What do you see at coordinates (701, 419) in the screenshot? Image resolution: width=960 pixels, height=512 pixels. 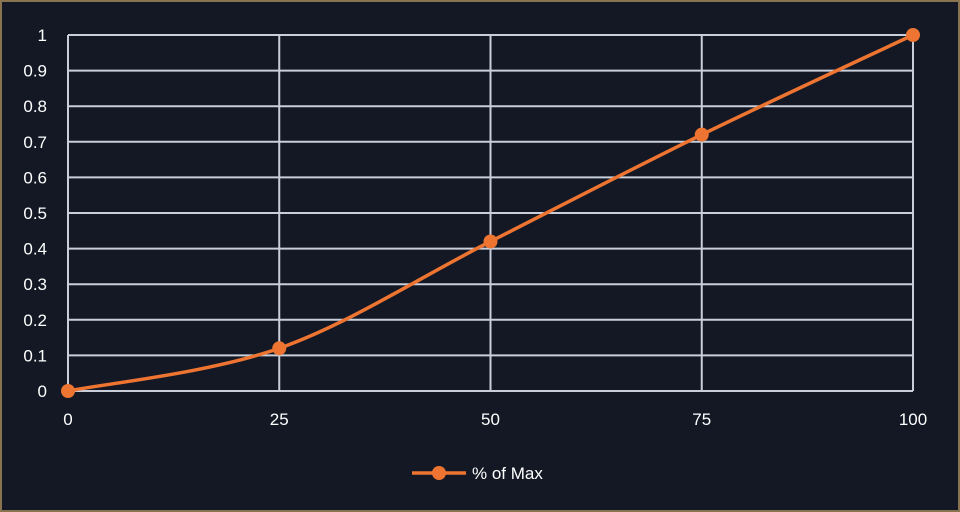 I see `x-tick-label: 75` at bounding box center [701, 419].